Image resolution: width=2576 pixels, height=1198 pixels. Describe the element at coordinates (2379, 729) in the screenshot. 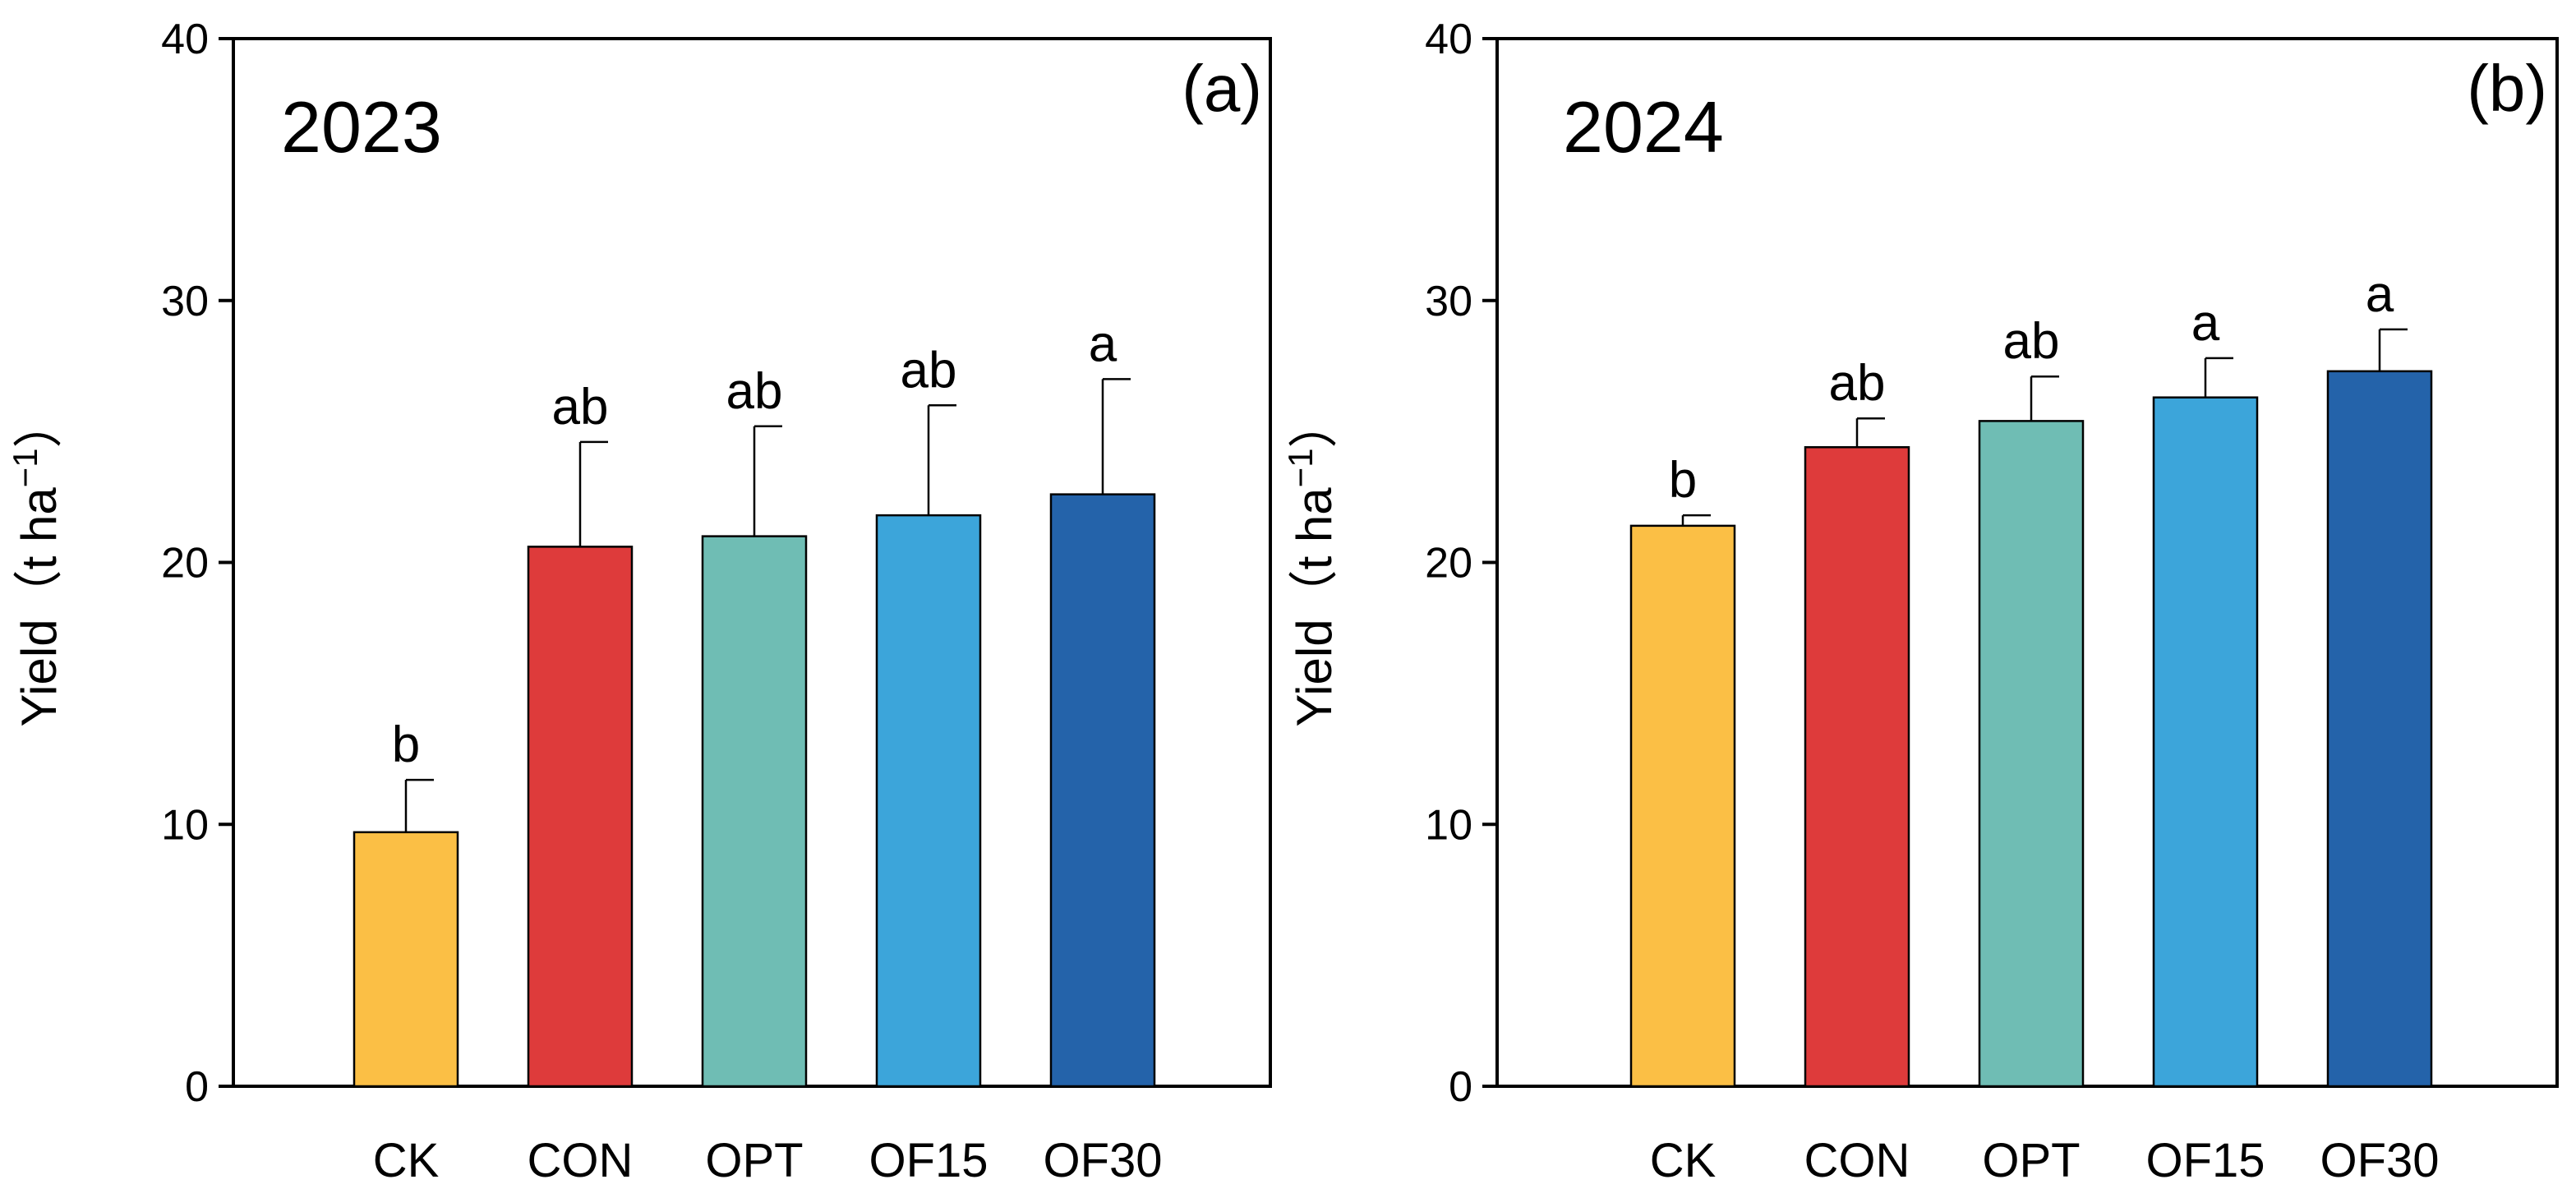

I see `panel-b-bar-of30` at that location.